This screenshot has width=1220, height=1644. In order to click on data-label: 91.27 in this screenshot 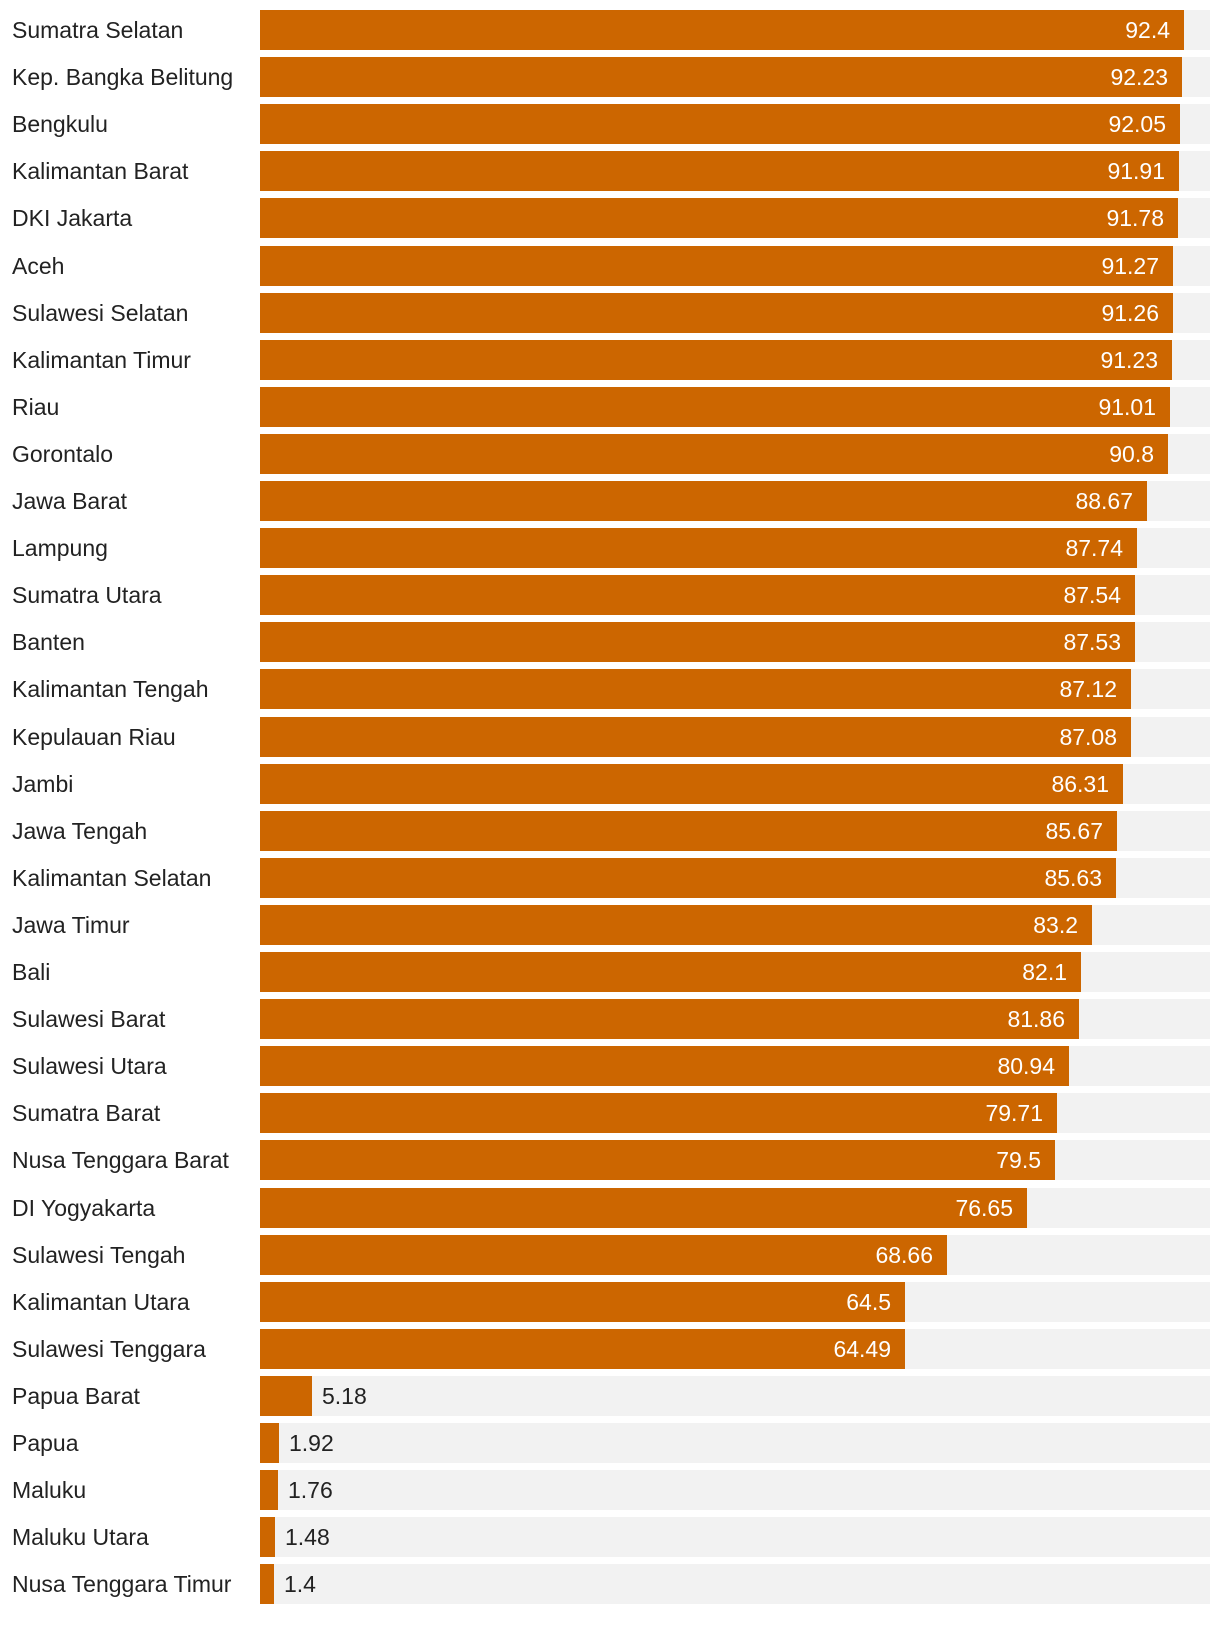, I will do `click(1130, 266)`.